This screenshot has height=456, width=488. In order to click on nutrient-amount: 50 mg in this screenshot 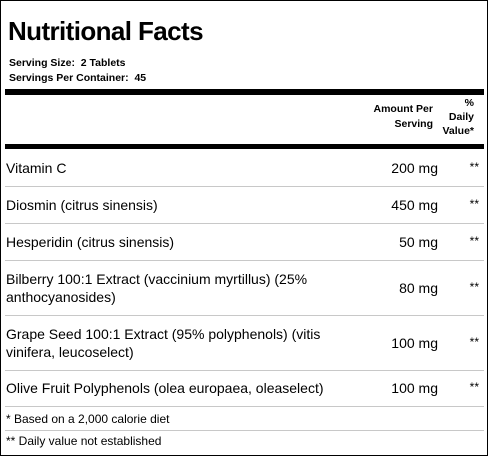, I will do `click(418, 242)`.